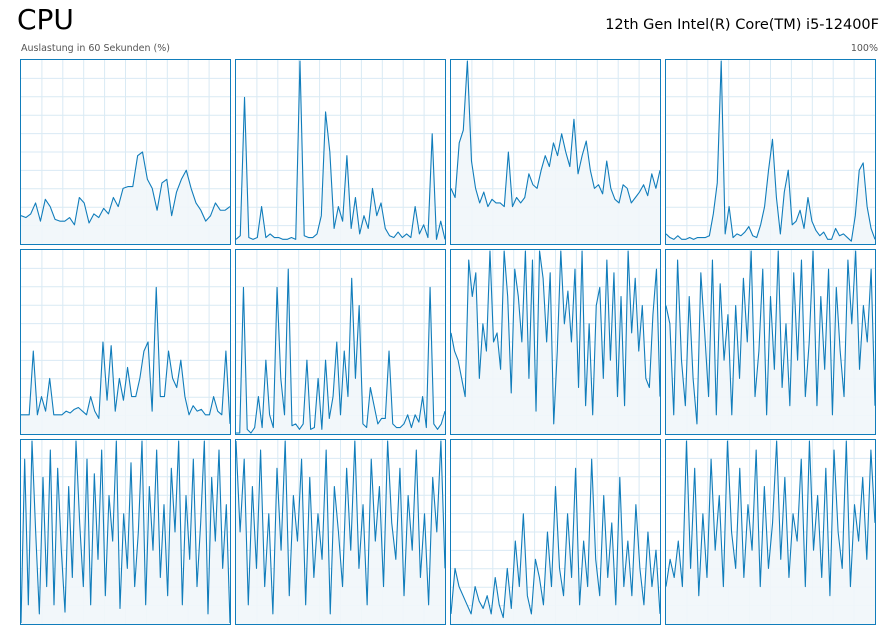  I want to click on cpu-model-name: 12th Gen Intel(R) Core(TM) i5-12400F, so click(742, 25).